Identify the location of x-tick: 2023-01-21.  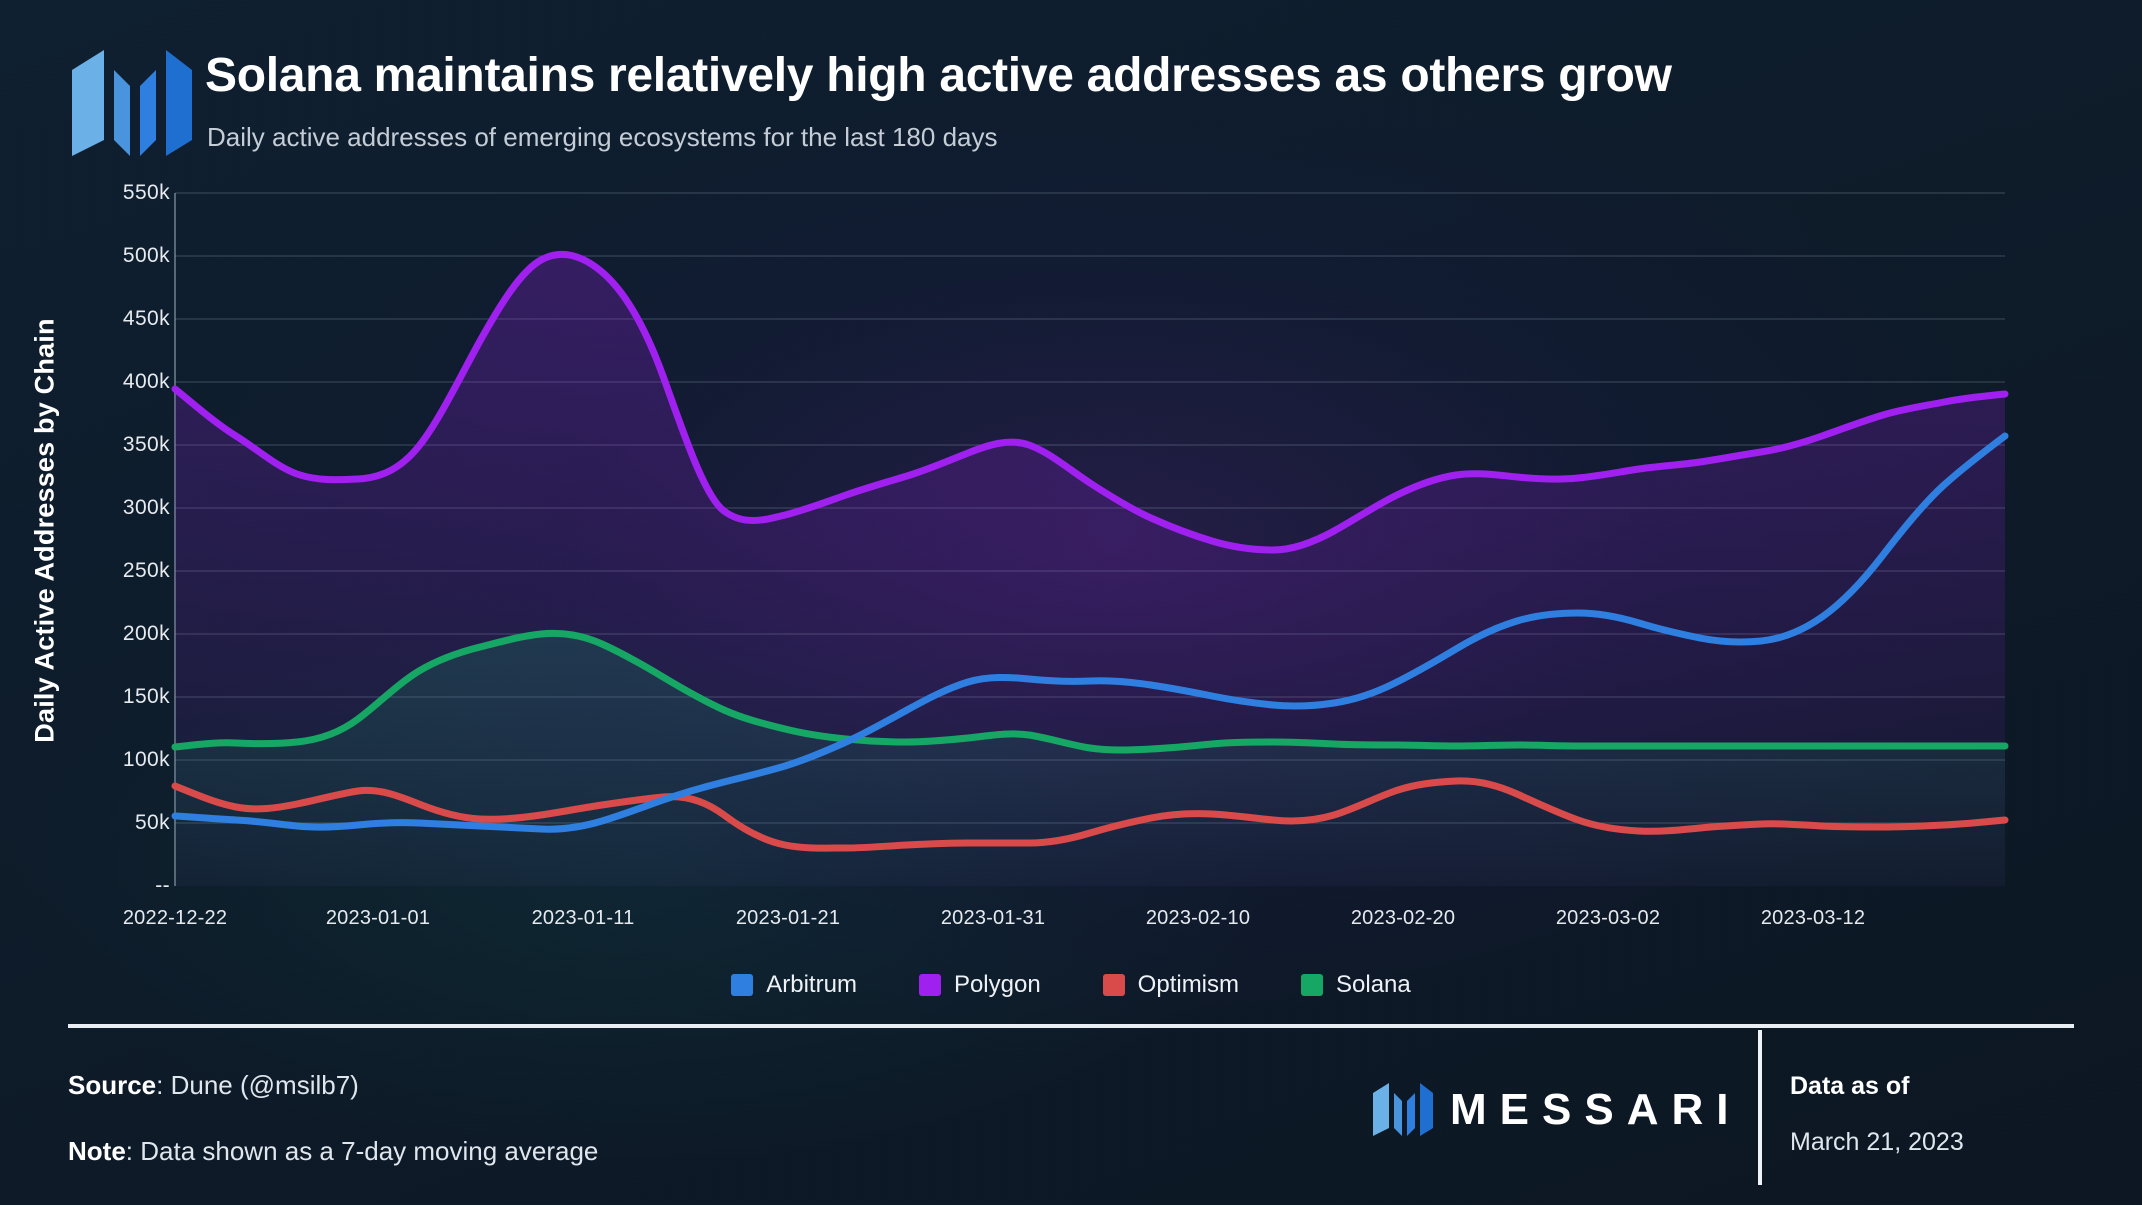
(788, 918).